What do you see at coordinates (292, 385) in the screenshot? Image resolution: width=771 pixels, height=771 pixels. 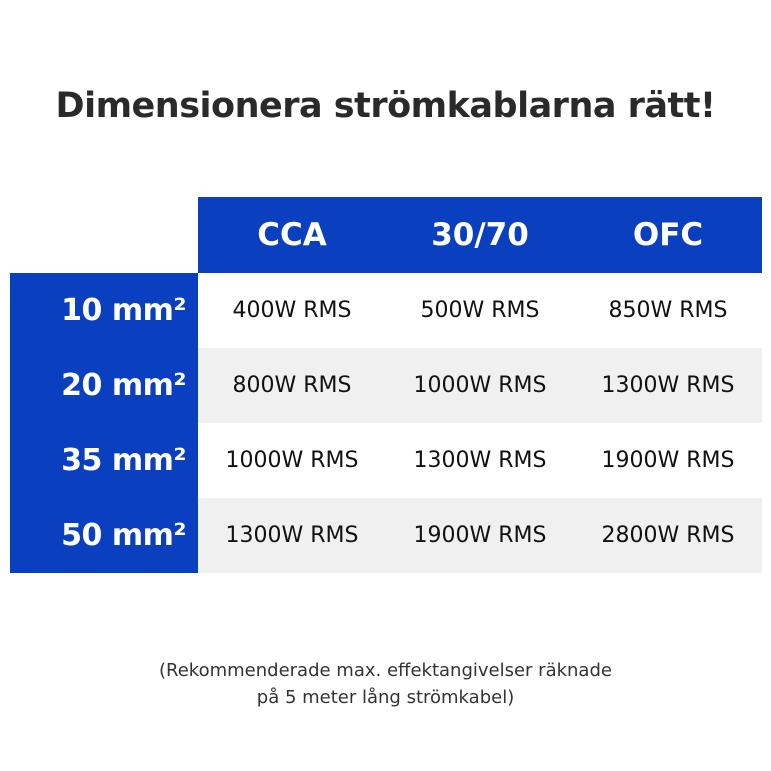 I see `table-cell: 800W RMS` at bounding box center [292, 385].